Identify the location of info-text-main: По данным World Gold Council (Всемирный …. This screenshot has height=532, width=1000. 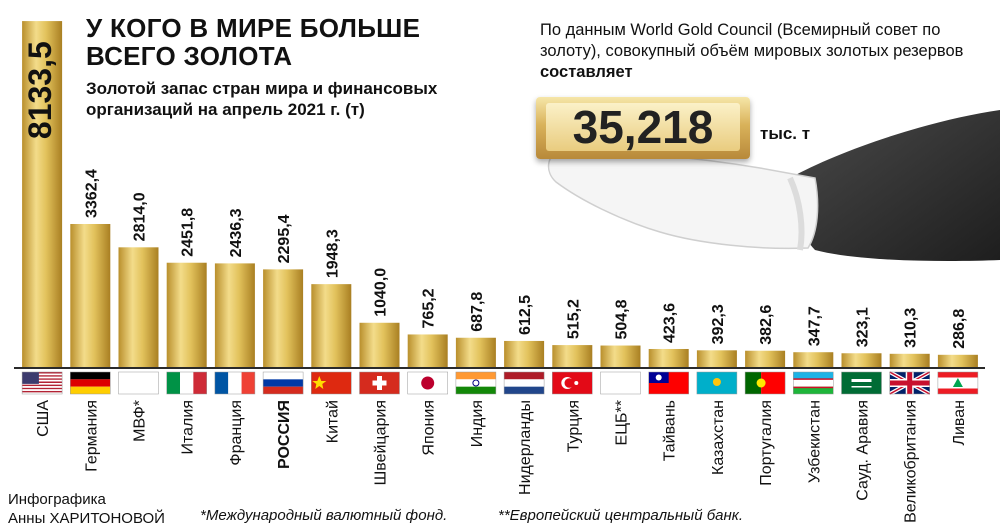
(752, 40).